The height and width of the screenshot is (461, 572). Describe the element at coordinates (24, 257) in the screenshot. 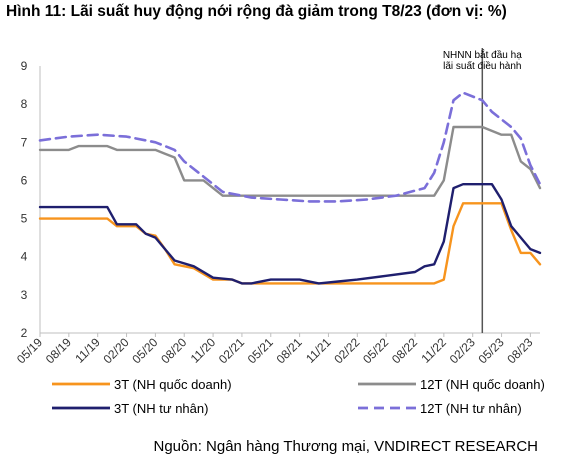

I see `y-tick-label: 4` at that location.